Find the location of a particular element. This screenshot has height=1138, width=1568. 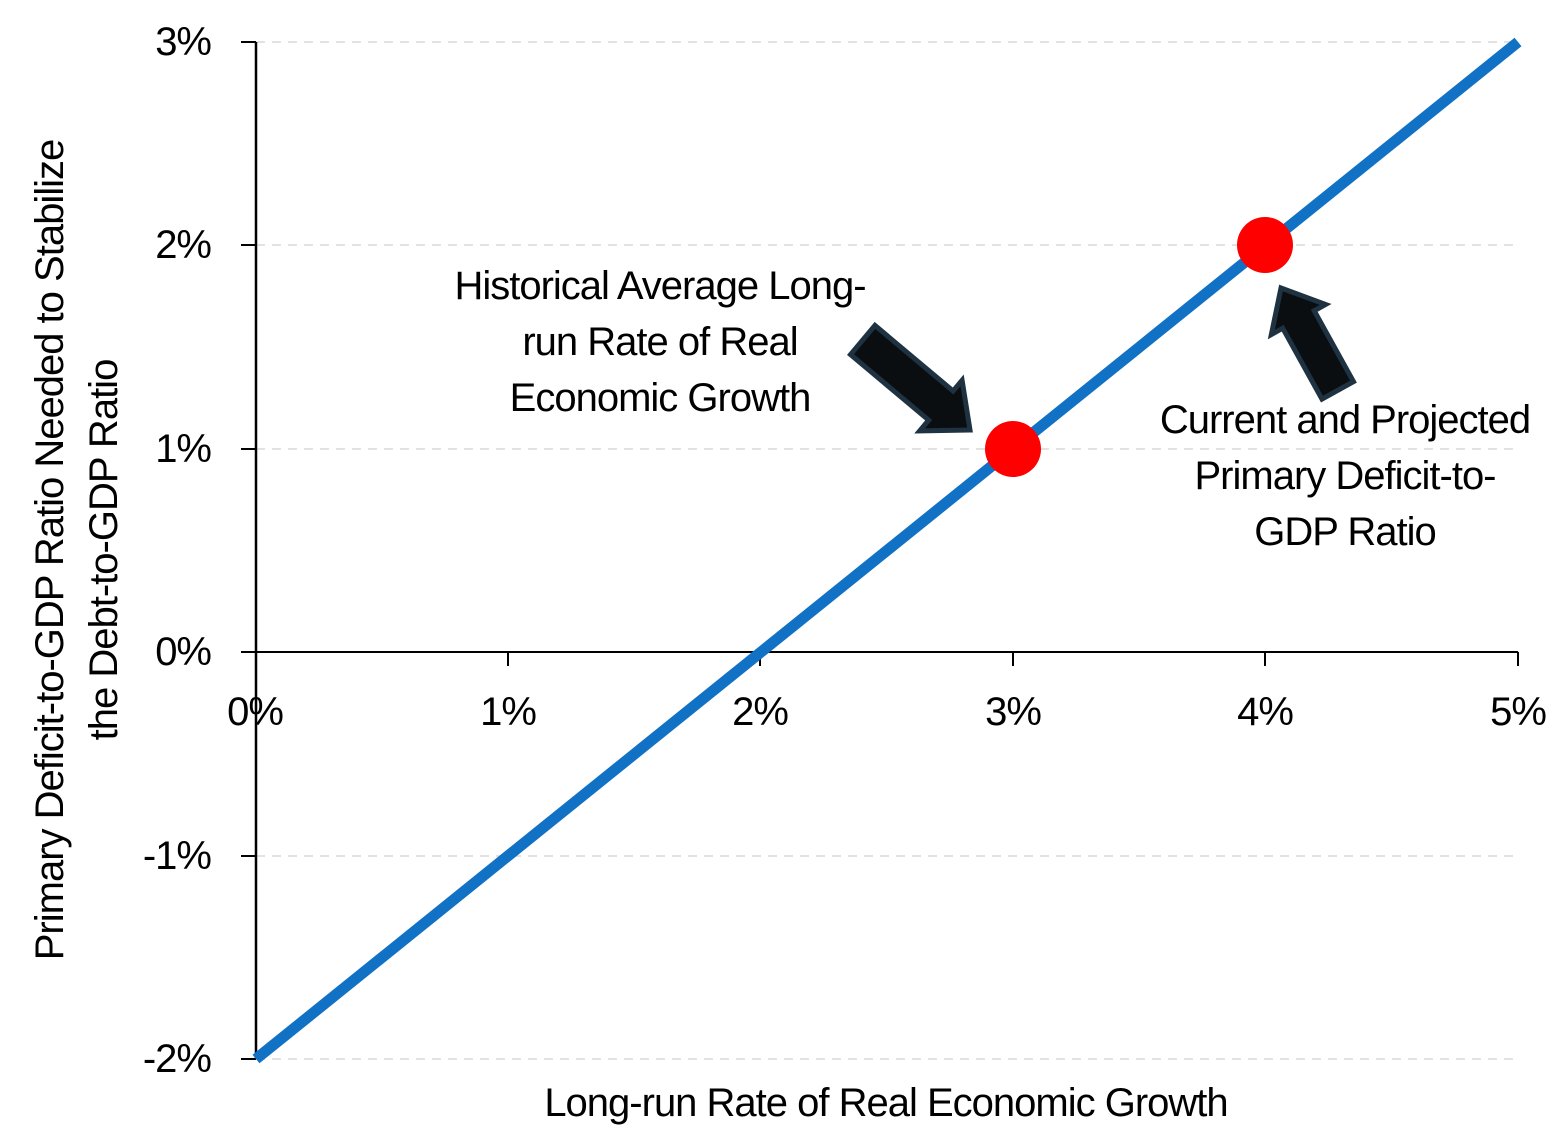

arrow-to-4pct-point is located at coordinates (1312, 343).